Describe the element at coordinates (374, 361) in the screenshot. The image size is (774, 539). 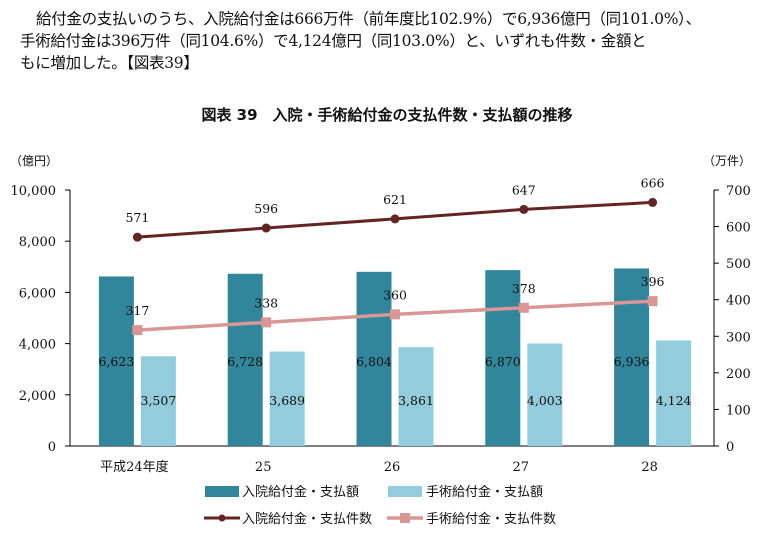
I see `bar-data-label: 6,804` at that location.